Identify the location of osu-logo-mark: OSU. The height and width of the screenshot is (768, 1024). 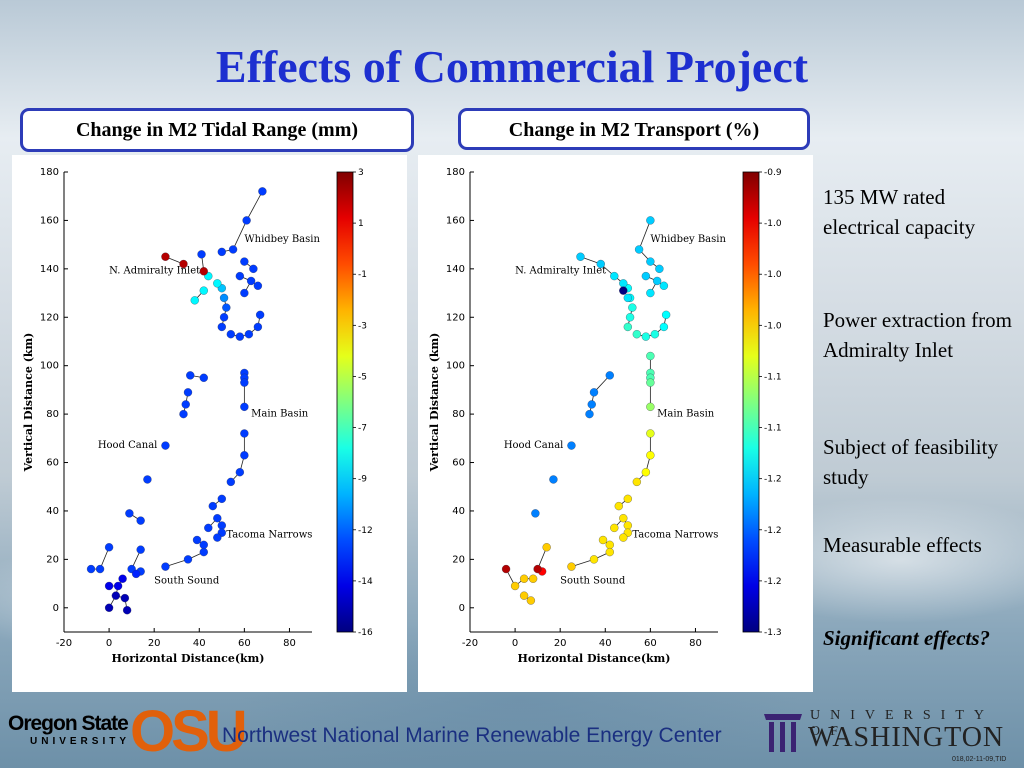
(189, 731).